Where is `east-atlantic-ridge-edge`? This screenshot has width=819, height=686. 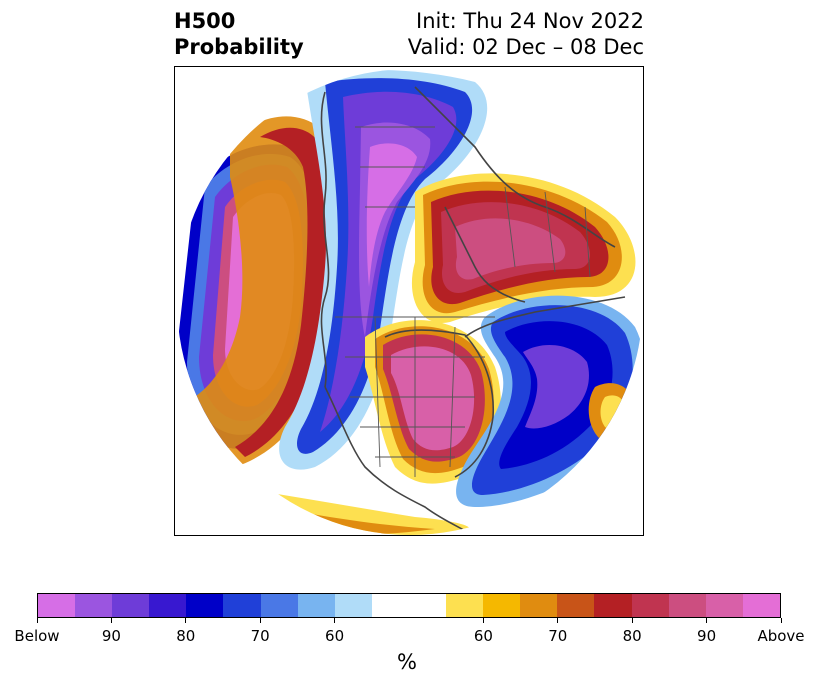
east-atlantic-ridge-edge is located at coordinates (613, 412).